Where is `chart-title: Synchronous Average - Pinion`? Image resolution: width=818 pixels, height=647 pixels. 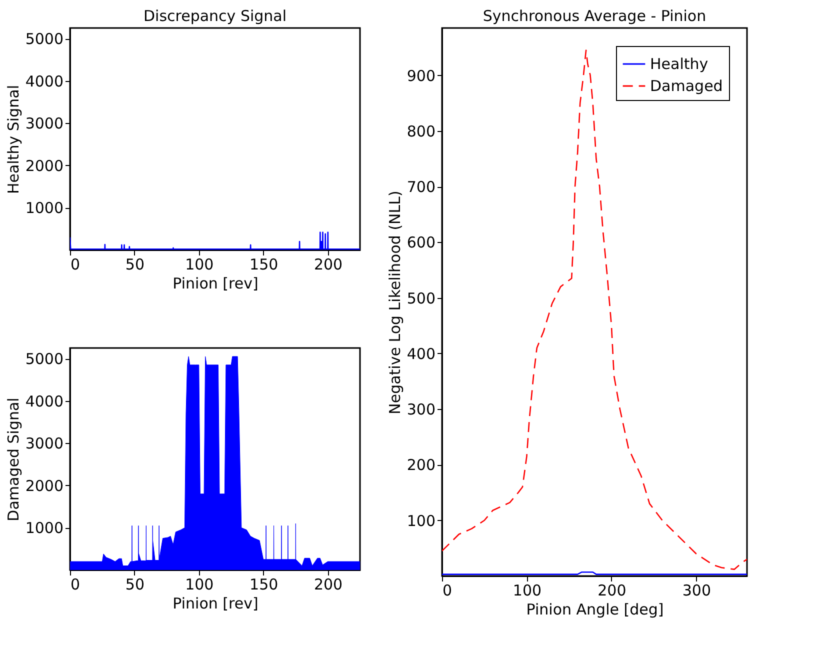 chart-title: Synchronous Average - Pinion is located at coordinates (594, 16).